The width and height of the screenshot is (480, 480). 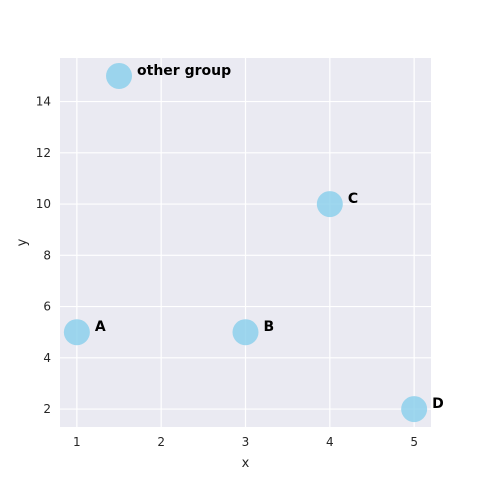 I want to click on point-label: B, so click(x=269, y=327).